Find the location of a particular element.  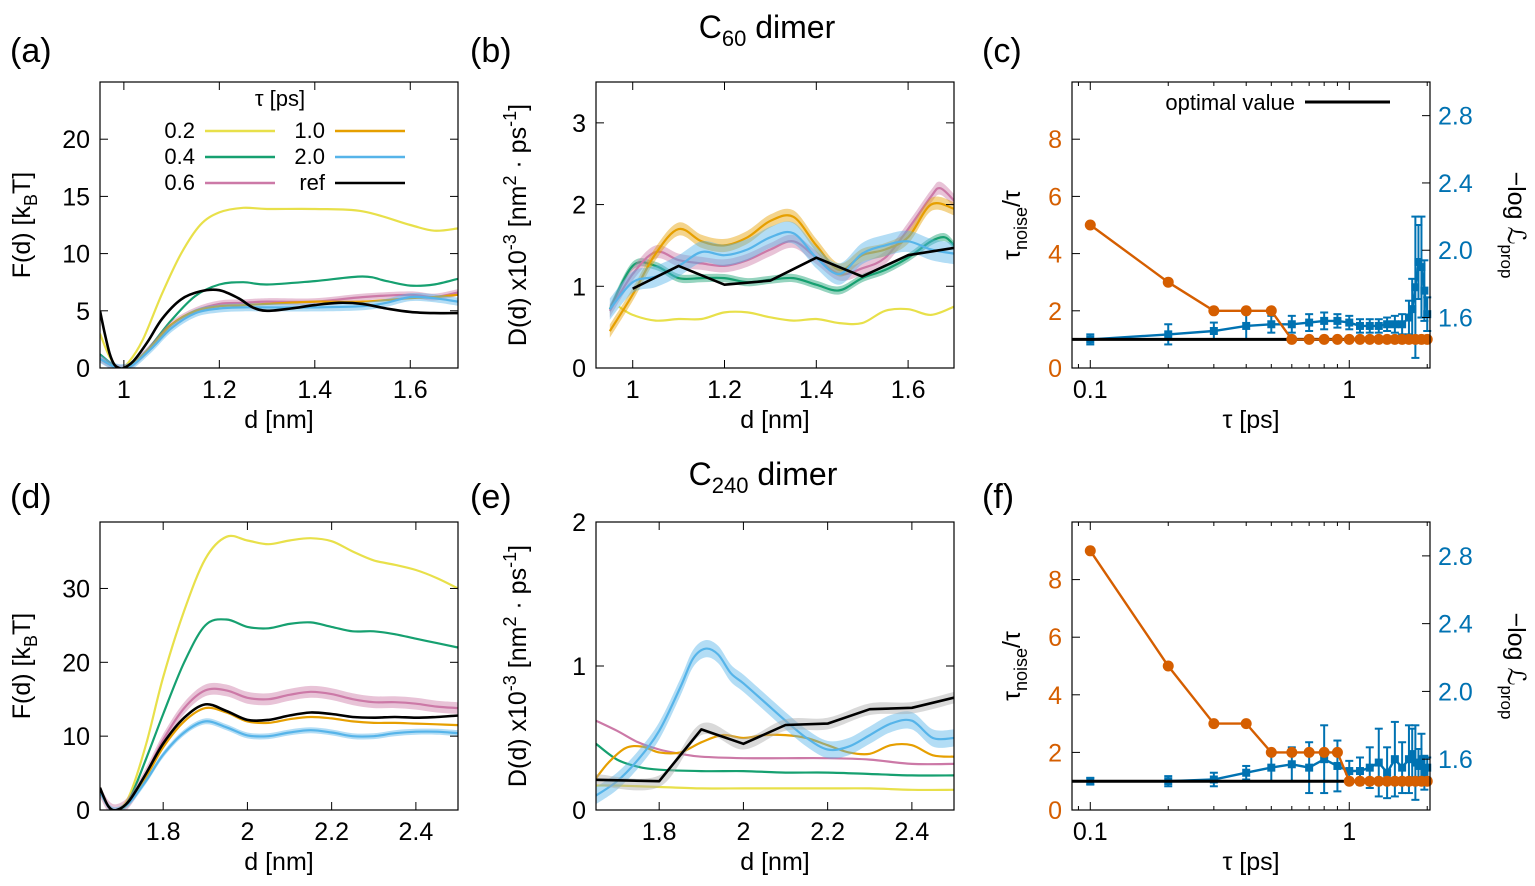

y-tick-label: 1 is located at coordinates (579, 667).